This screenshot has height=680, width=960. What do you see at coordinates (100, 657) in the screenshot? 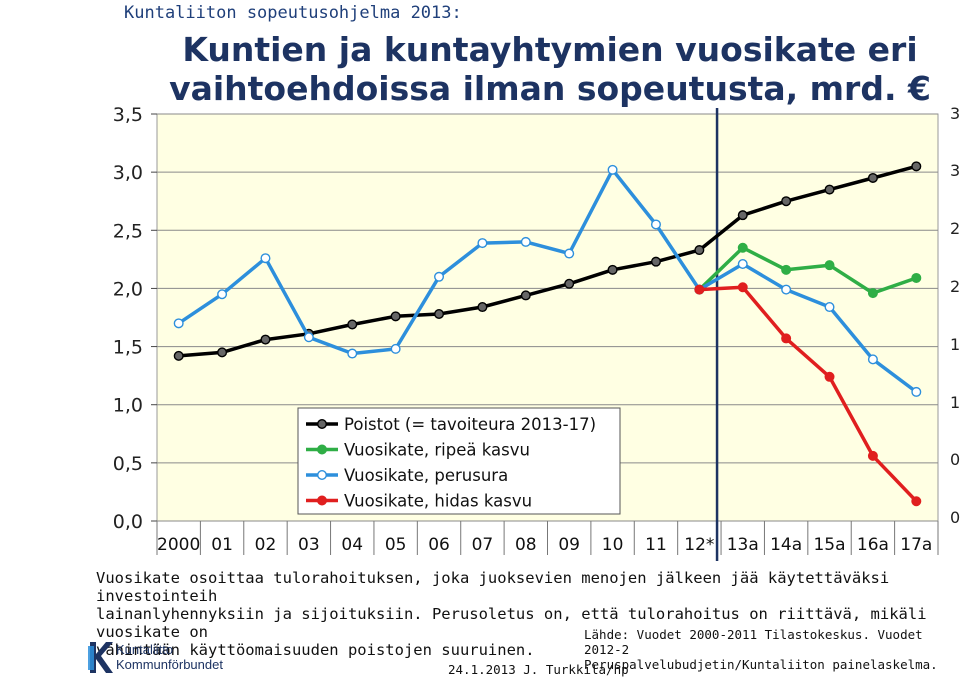
I see `logo-mark-icon` at bounding box center [100, 657].